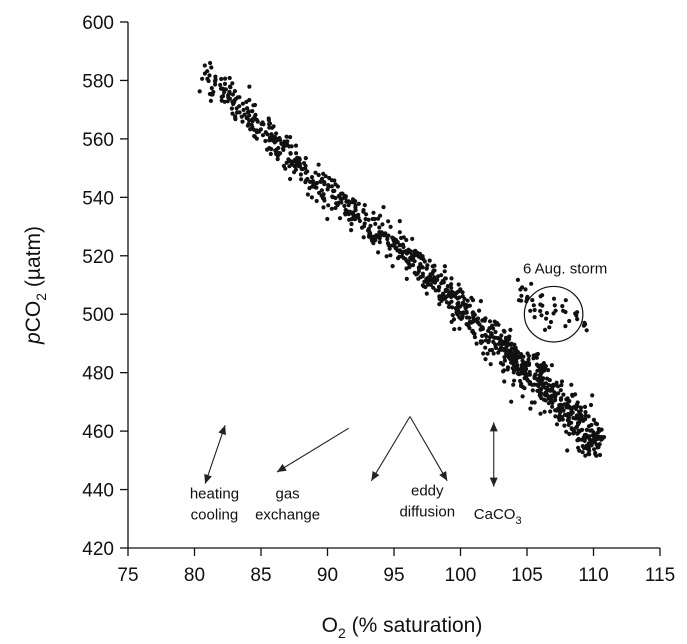 The width and height of the screenshot is (687, 644). Describe the element at coordinates (553, 314) in the screenshot. I see `storm-circle` at that location.